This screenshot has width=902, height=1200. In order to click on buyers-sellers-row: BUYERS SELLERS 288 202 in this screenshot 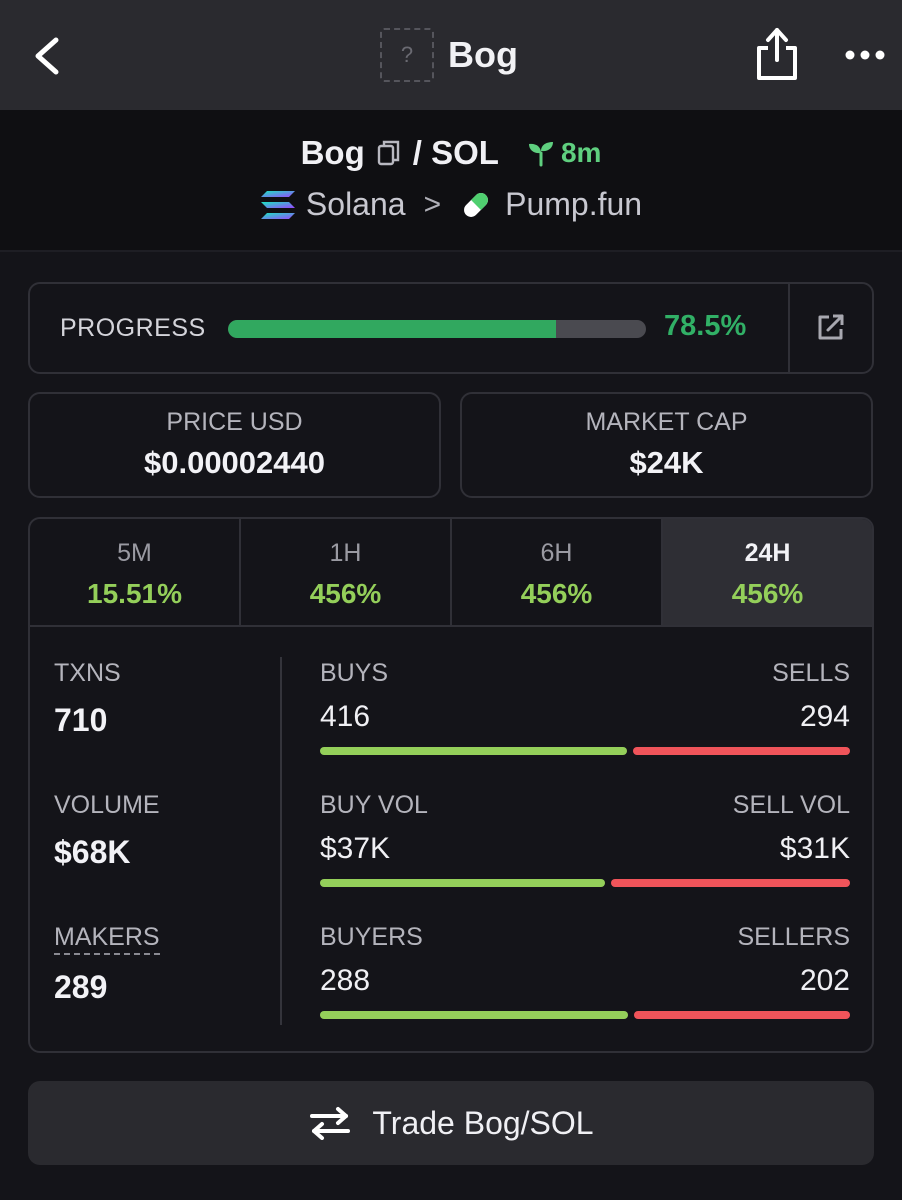, I will do `click(585, 987)`.